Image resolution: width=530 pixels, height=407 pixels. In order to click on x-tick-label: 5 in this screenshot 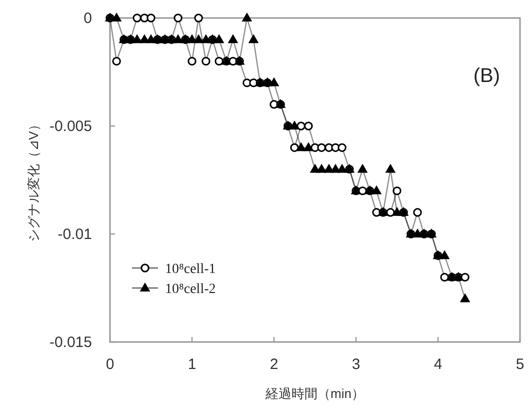, I will do `click(520, 364)`.